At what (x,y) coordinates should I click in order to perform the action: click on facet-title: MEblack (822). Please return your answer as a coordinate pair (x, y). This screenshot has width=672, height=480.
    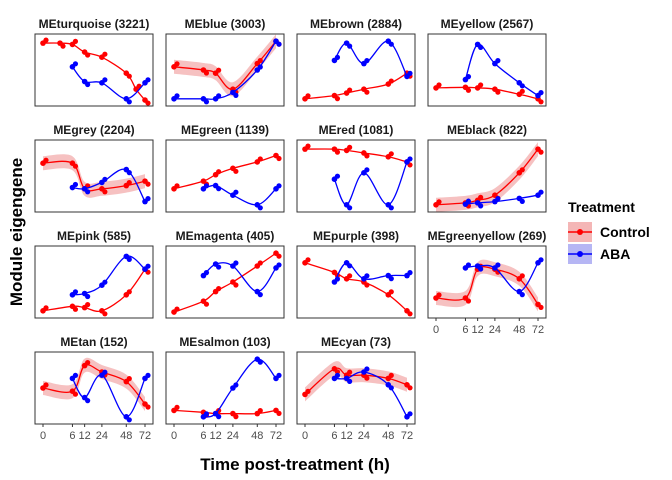
    Looking at the image, I should click on (487, 130).